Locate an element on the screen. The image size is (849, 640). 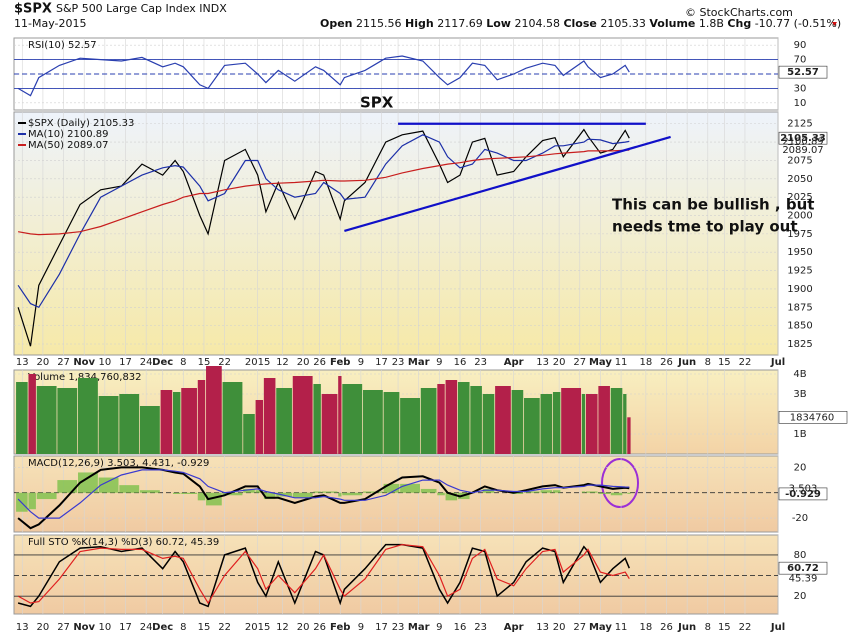
y-tick-label: 1900 is located at coordinates (799, 289).